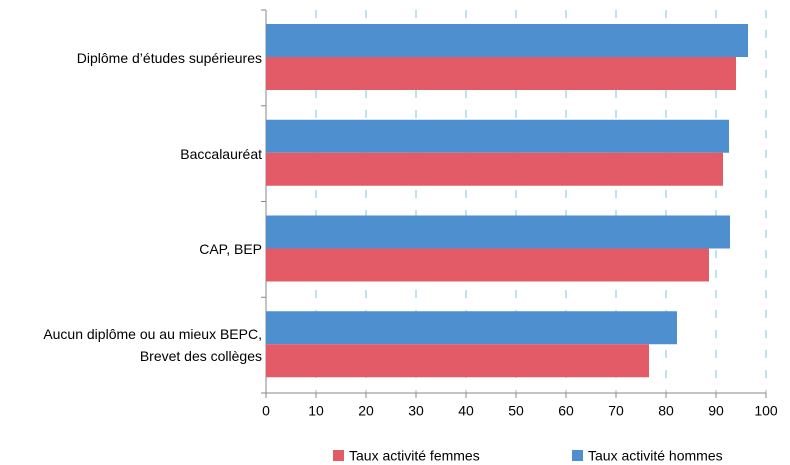 Image resolution: width=790 pixels, height=465 pixels. I want to click on x-tick-label: 100, so click(766, 411).